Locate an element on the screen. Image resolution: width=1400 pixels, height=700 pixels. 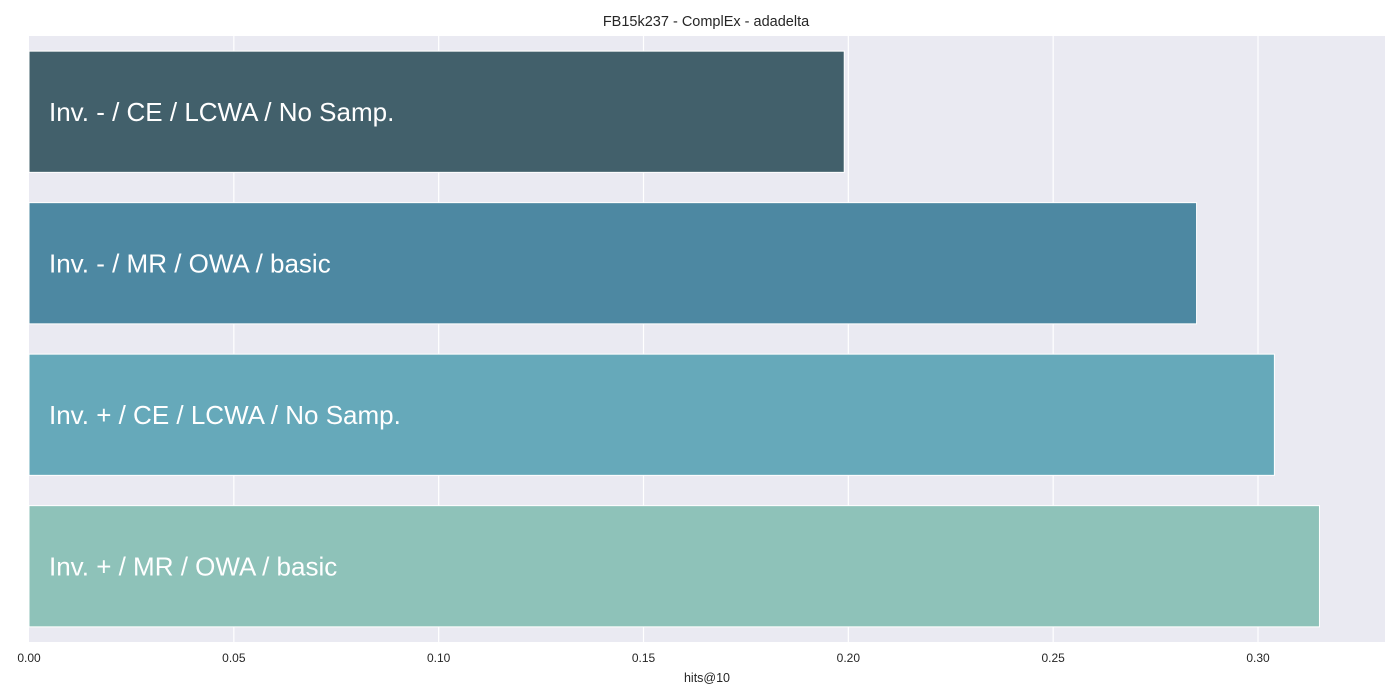
x-tick-label: 0.25 is located at coordinates (1053, 658).